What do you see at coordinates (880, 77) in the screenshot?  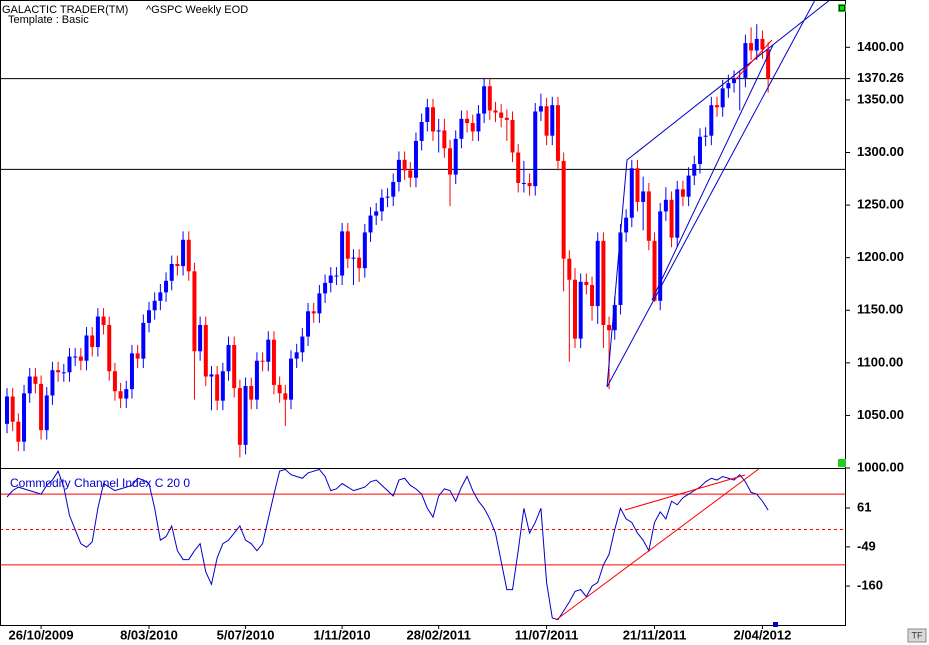 I see `hline-label: 1370.26` at bounding box center [880, 77].